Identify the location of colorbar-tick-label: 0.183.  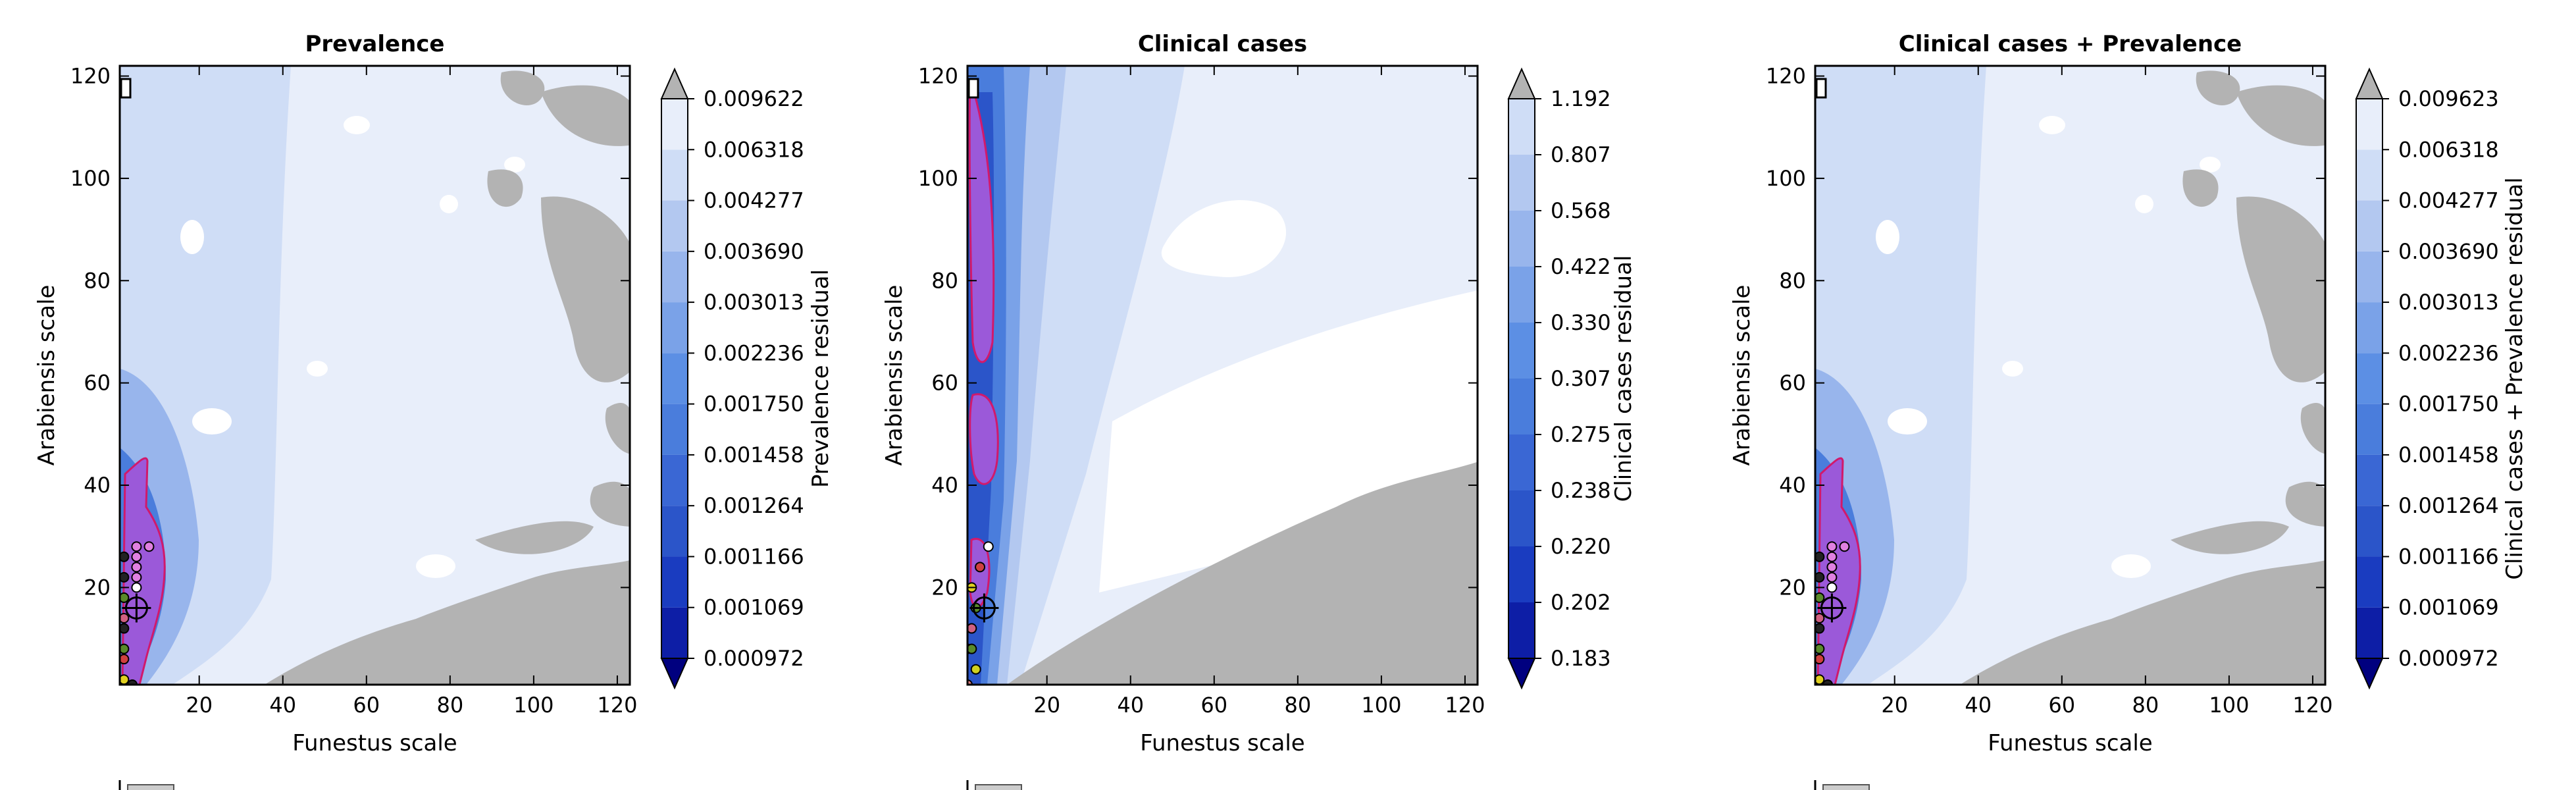
(1581, 659).